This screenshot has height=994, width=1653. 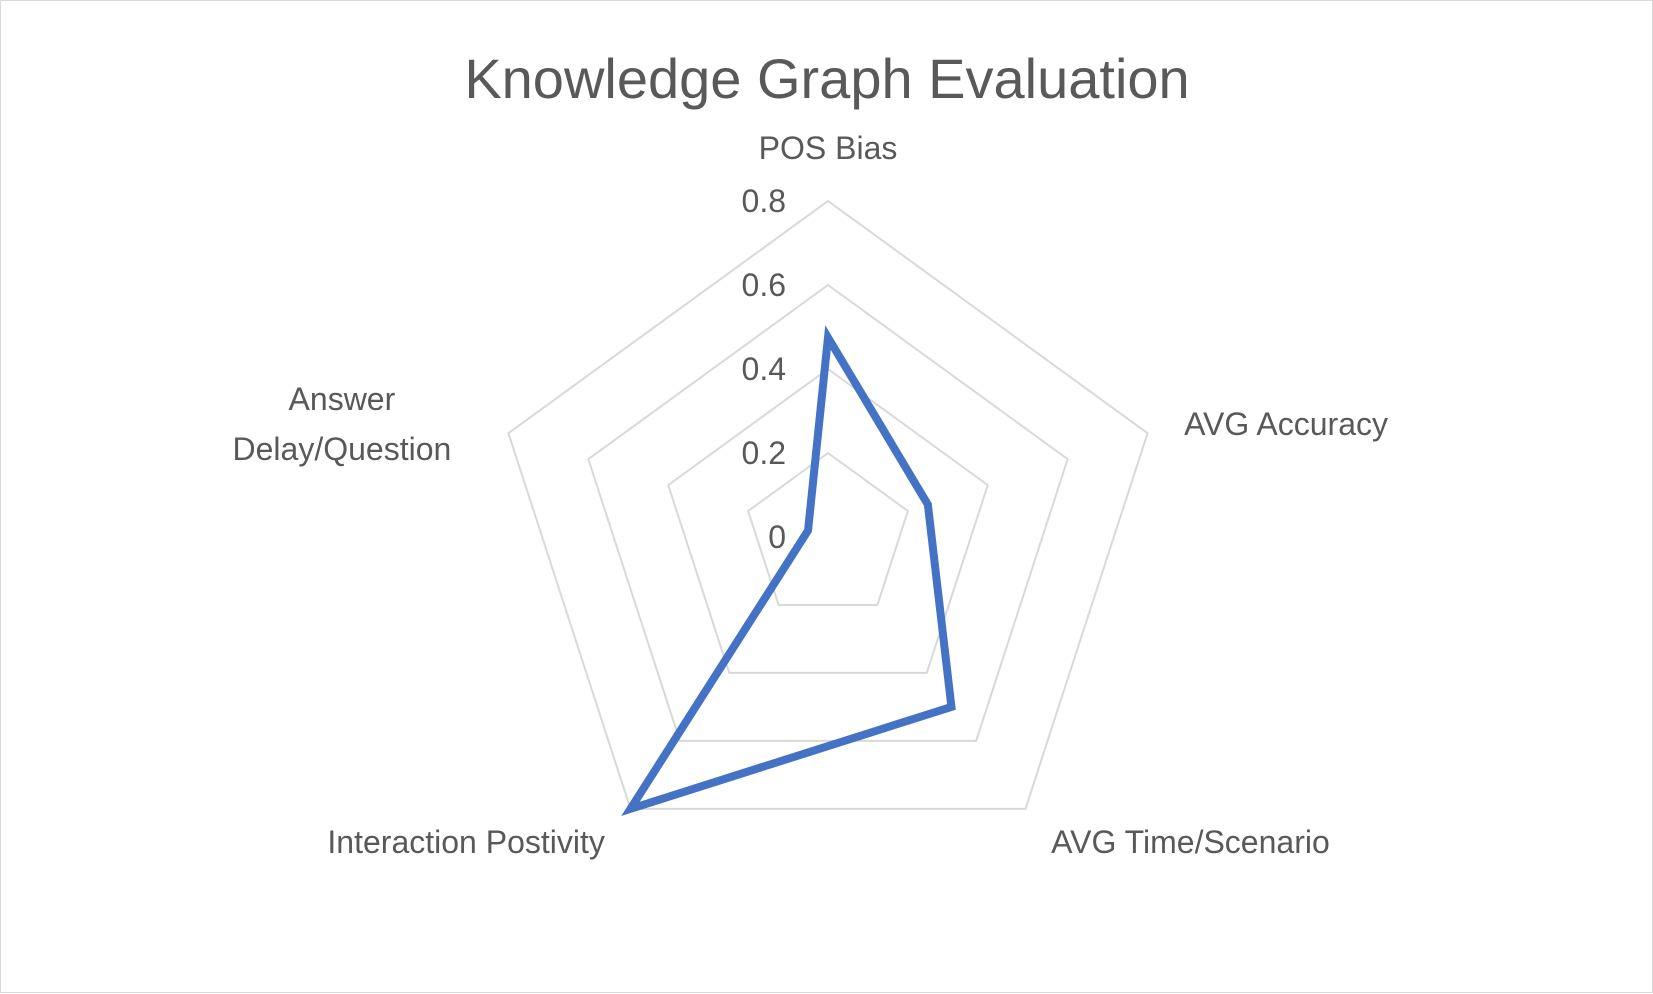 I want to click on axis-label: AVG Time/Scenario, so click(x=1190, y=842).